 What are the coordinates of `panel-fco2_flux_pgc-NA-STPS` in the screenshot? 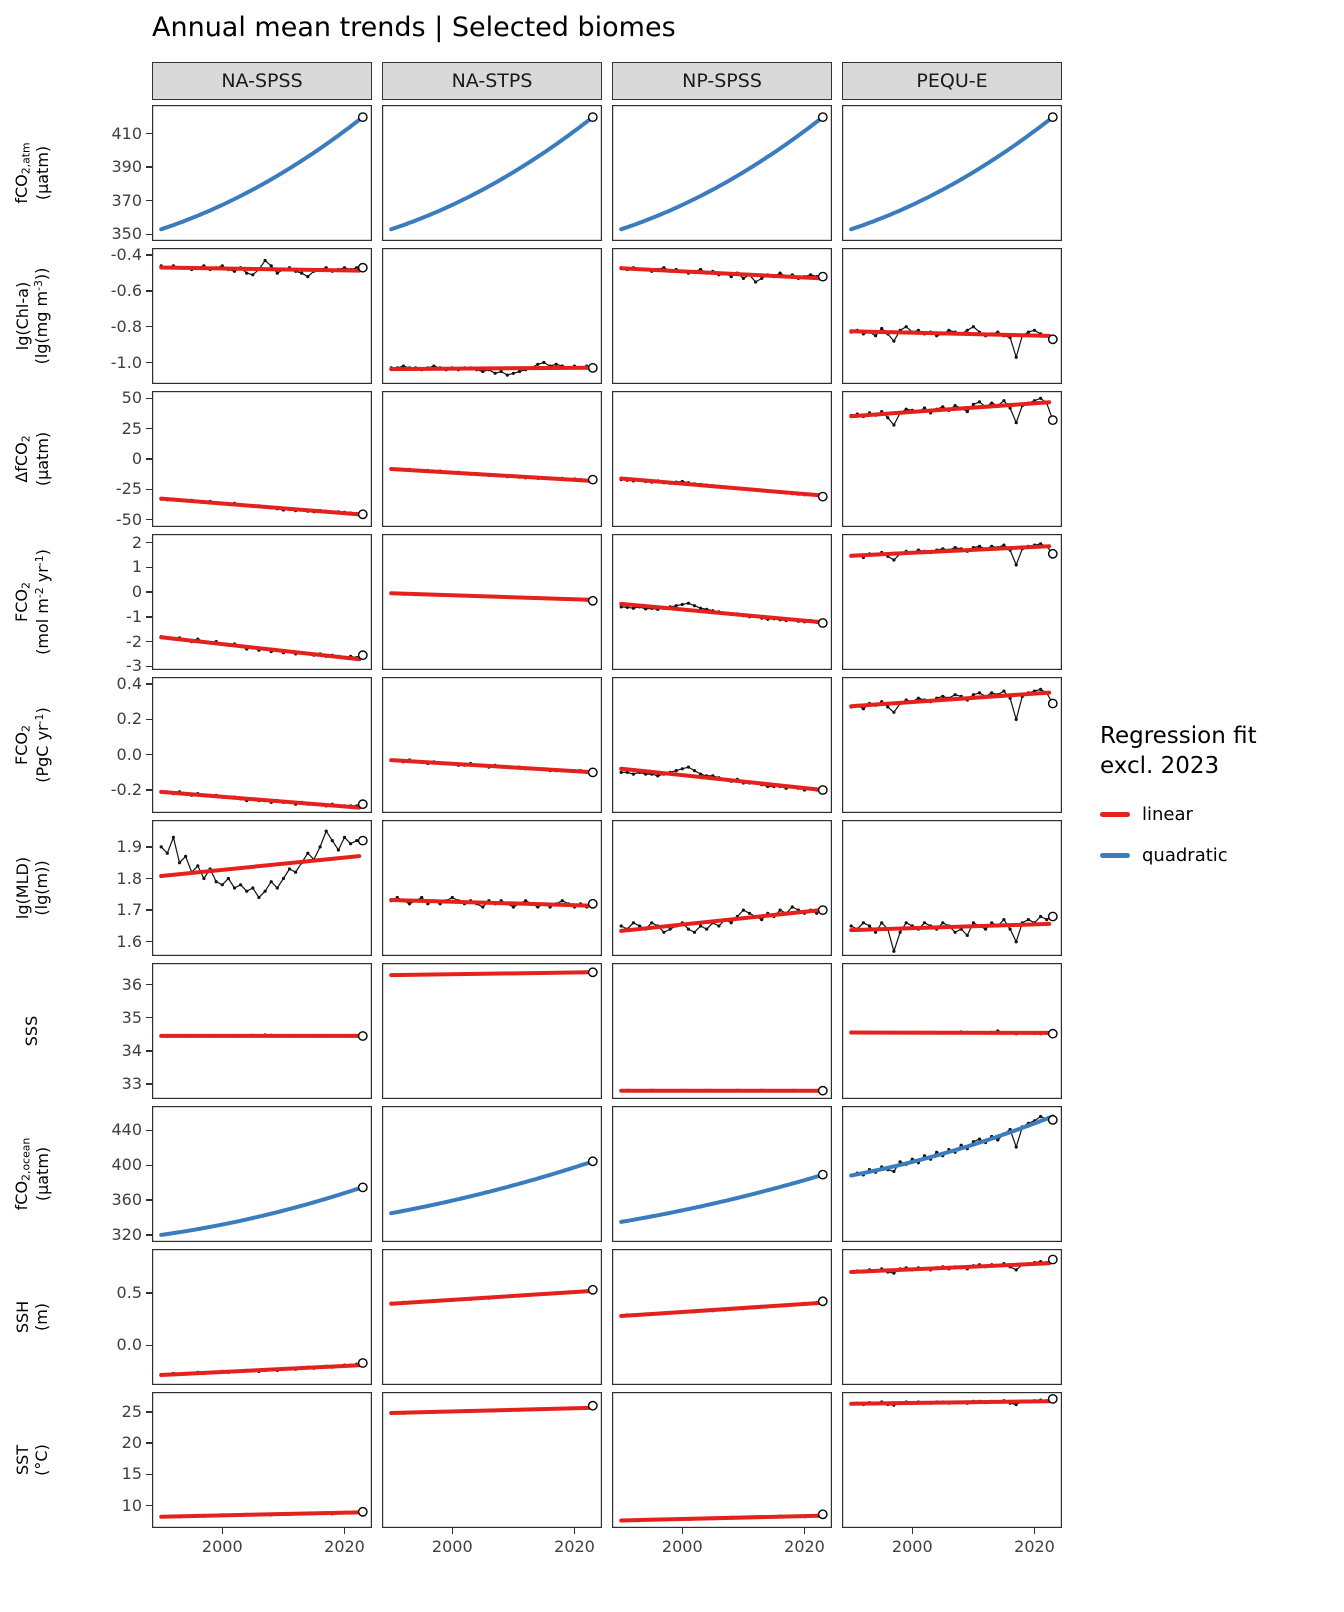 It's located at (492, 745).